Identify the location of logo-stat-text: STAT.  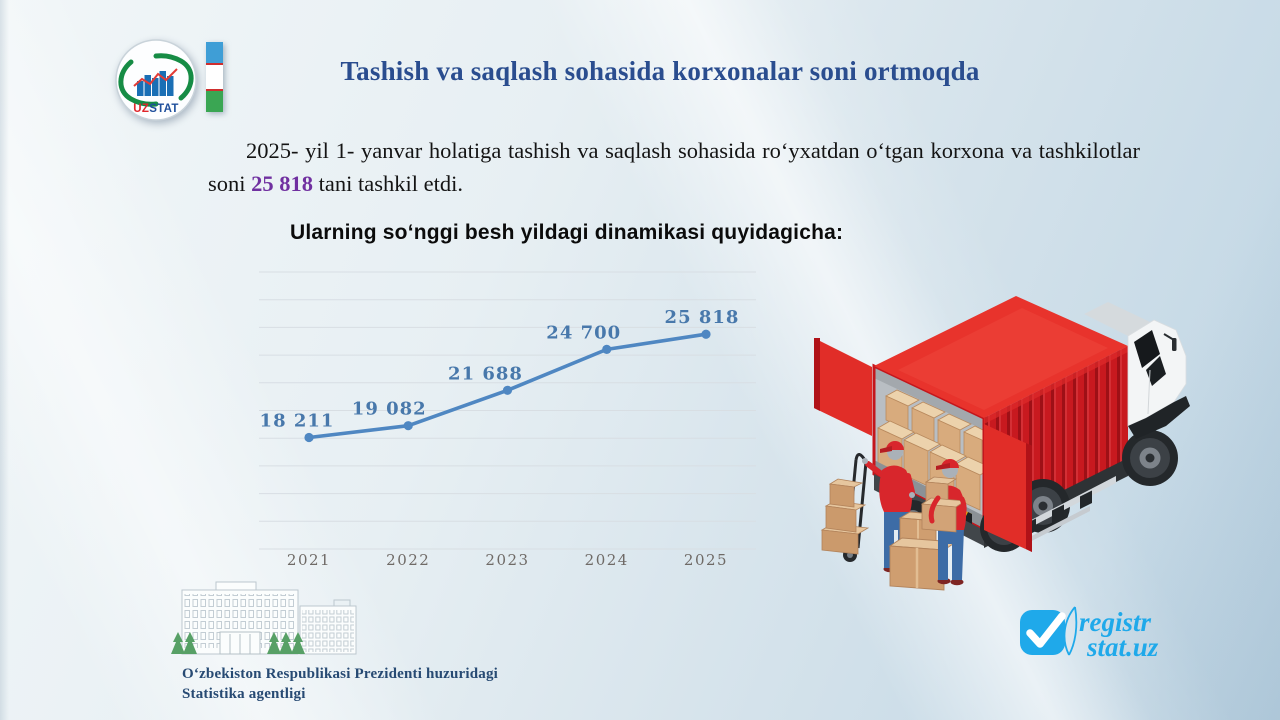
(164, 109).